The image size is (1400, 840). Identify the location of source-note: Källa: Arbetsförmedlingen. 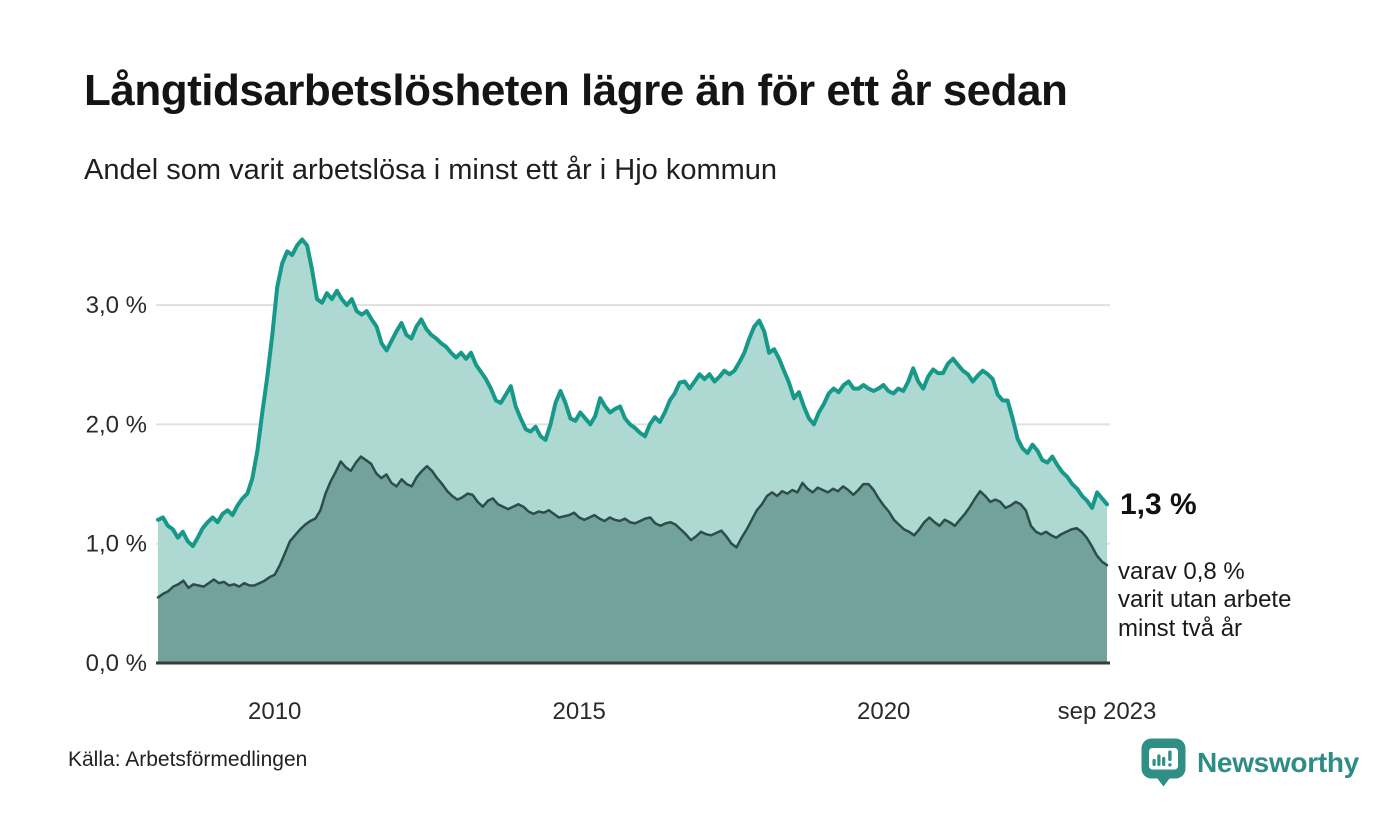
(188, 759).